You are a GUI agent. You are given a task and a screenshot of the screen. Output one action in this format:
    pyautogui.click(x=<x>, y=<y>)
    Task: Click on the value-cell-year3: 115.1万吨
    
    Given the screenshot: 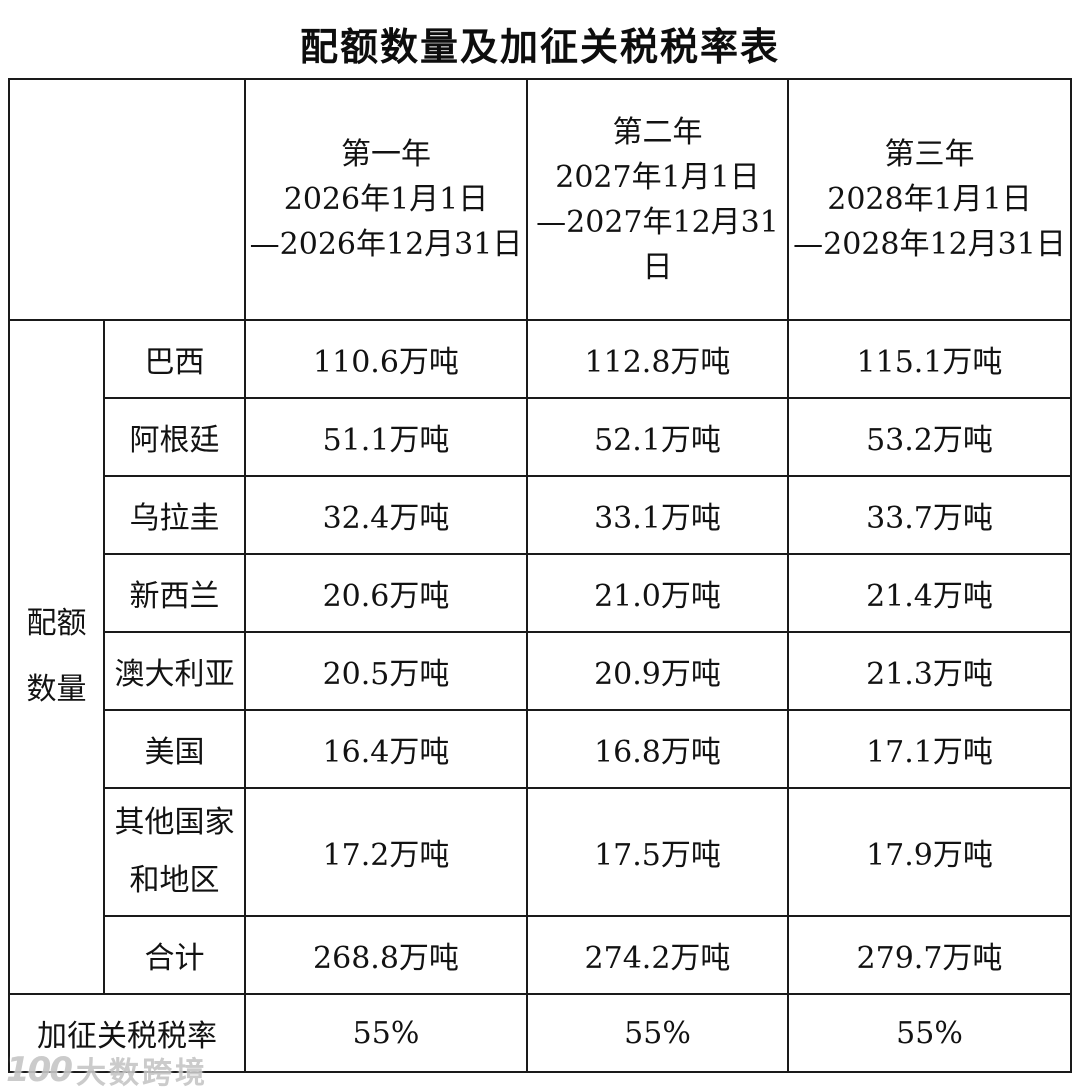 What is the action you would take?
    pyautogui.click(x=929, y=359)
    